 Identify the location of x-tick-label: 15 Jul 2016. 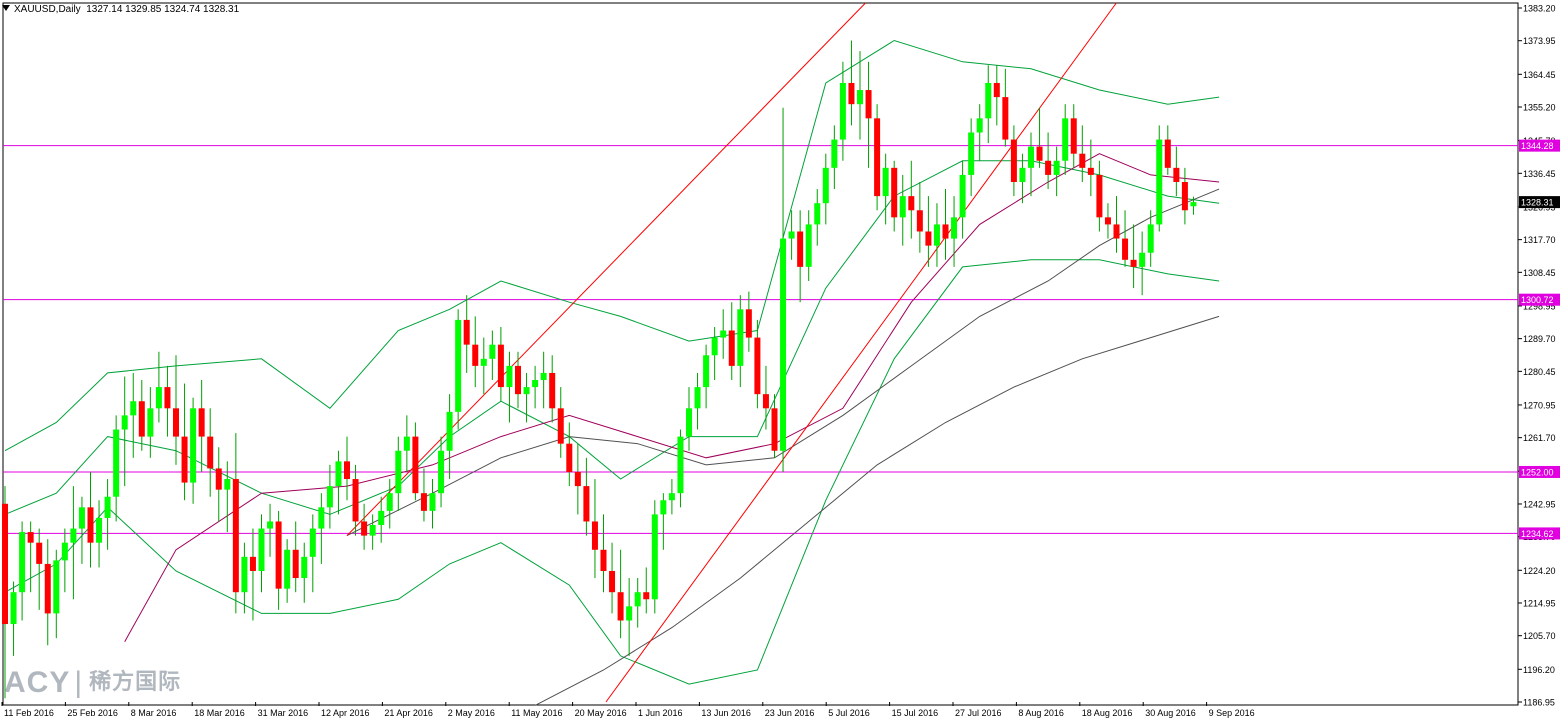
(915, 713).